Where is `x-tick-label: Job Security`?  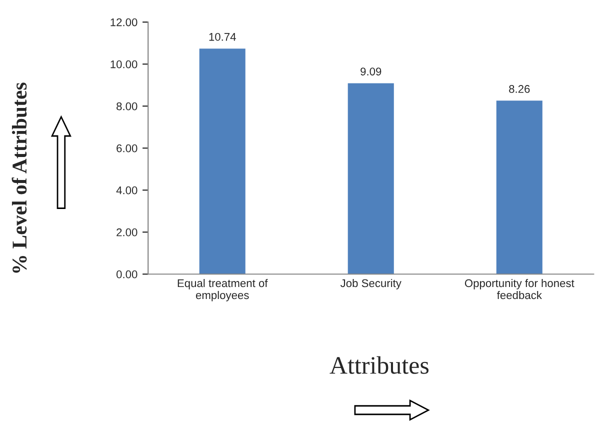 x-tick-label: Job Security is located at coordinates (371, 284).